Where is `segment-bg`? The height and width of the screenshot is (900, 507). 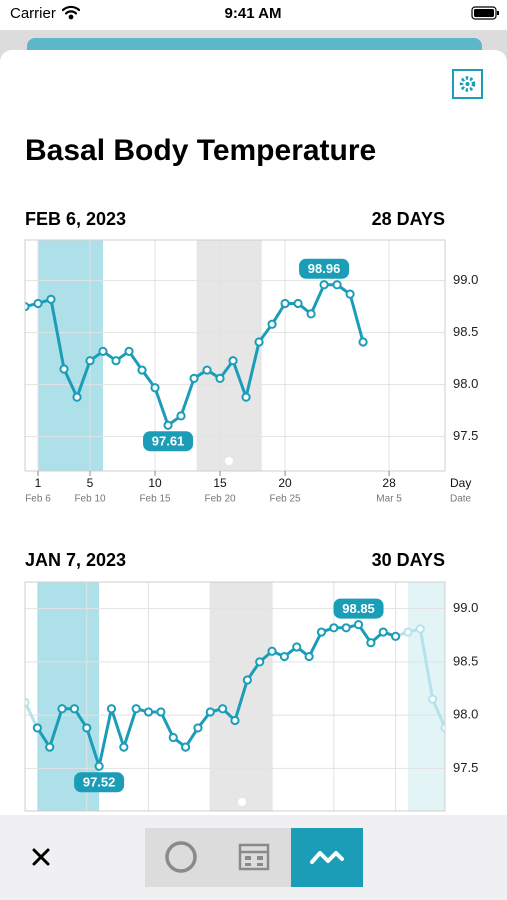 segment-bg is located at coordinates (218, 857).